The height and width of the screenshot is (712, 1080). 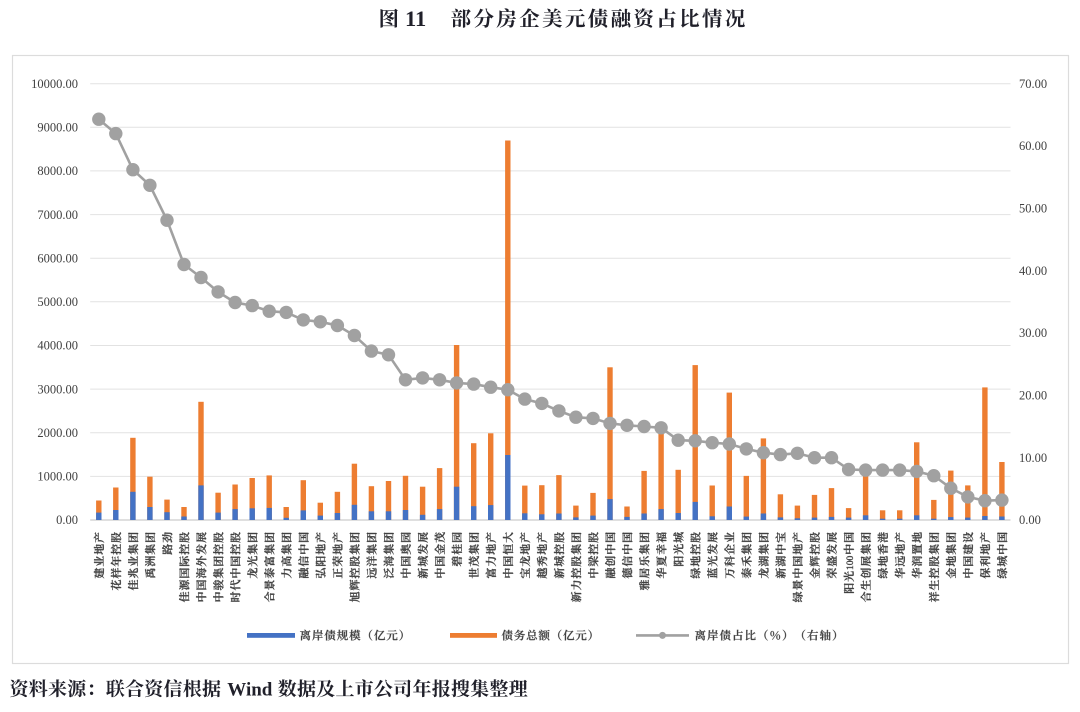 What do you see at coordinates (57, 433) in the screenshot?
I see `svg-text: 2000.00` at bounding box center [57, 433].